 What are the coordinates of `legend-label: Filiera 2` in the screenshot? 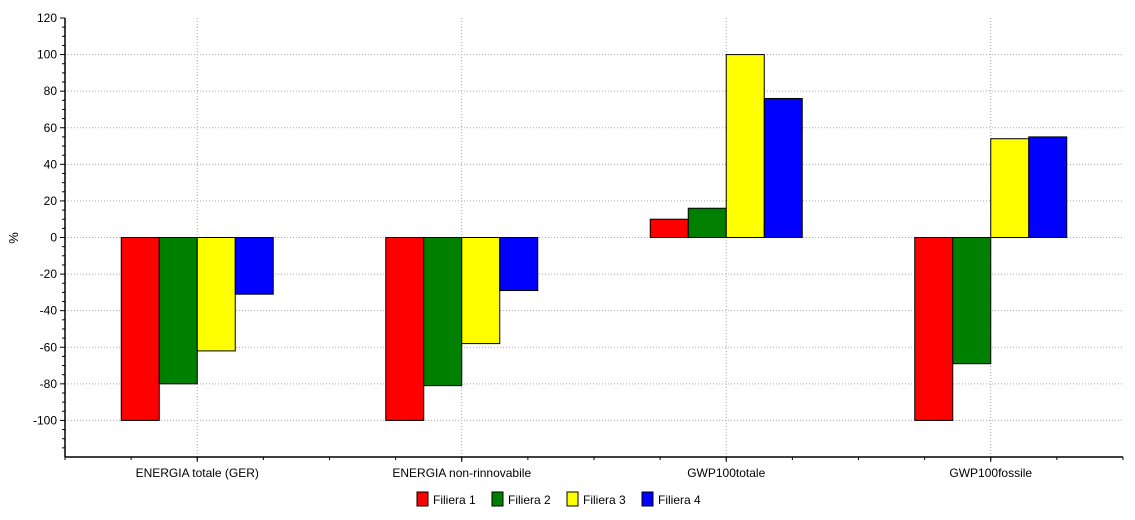 It's located at (529, 500).